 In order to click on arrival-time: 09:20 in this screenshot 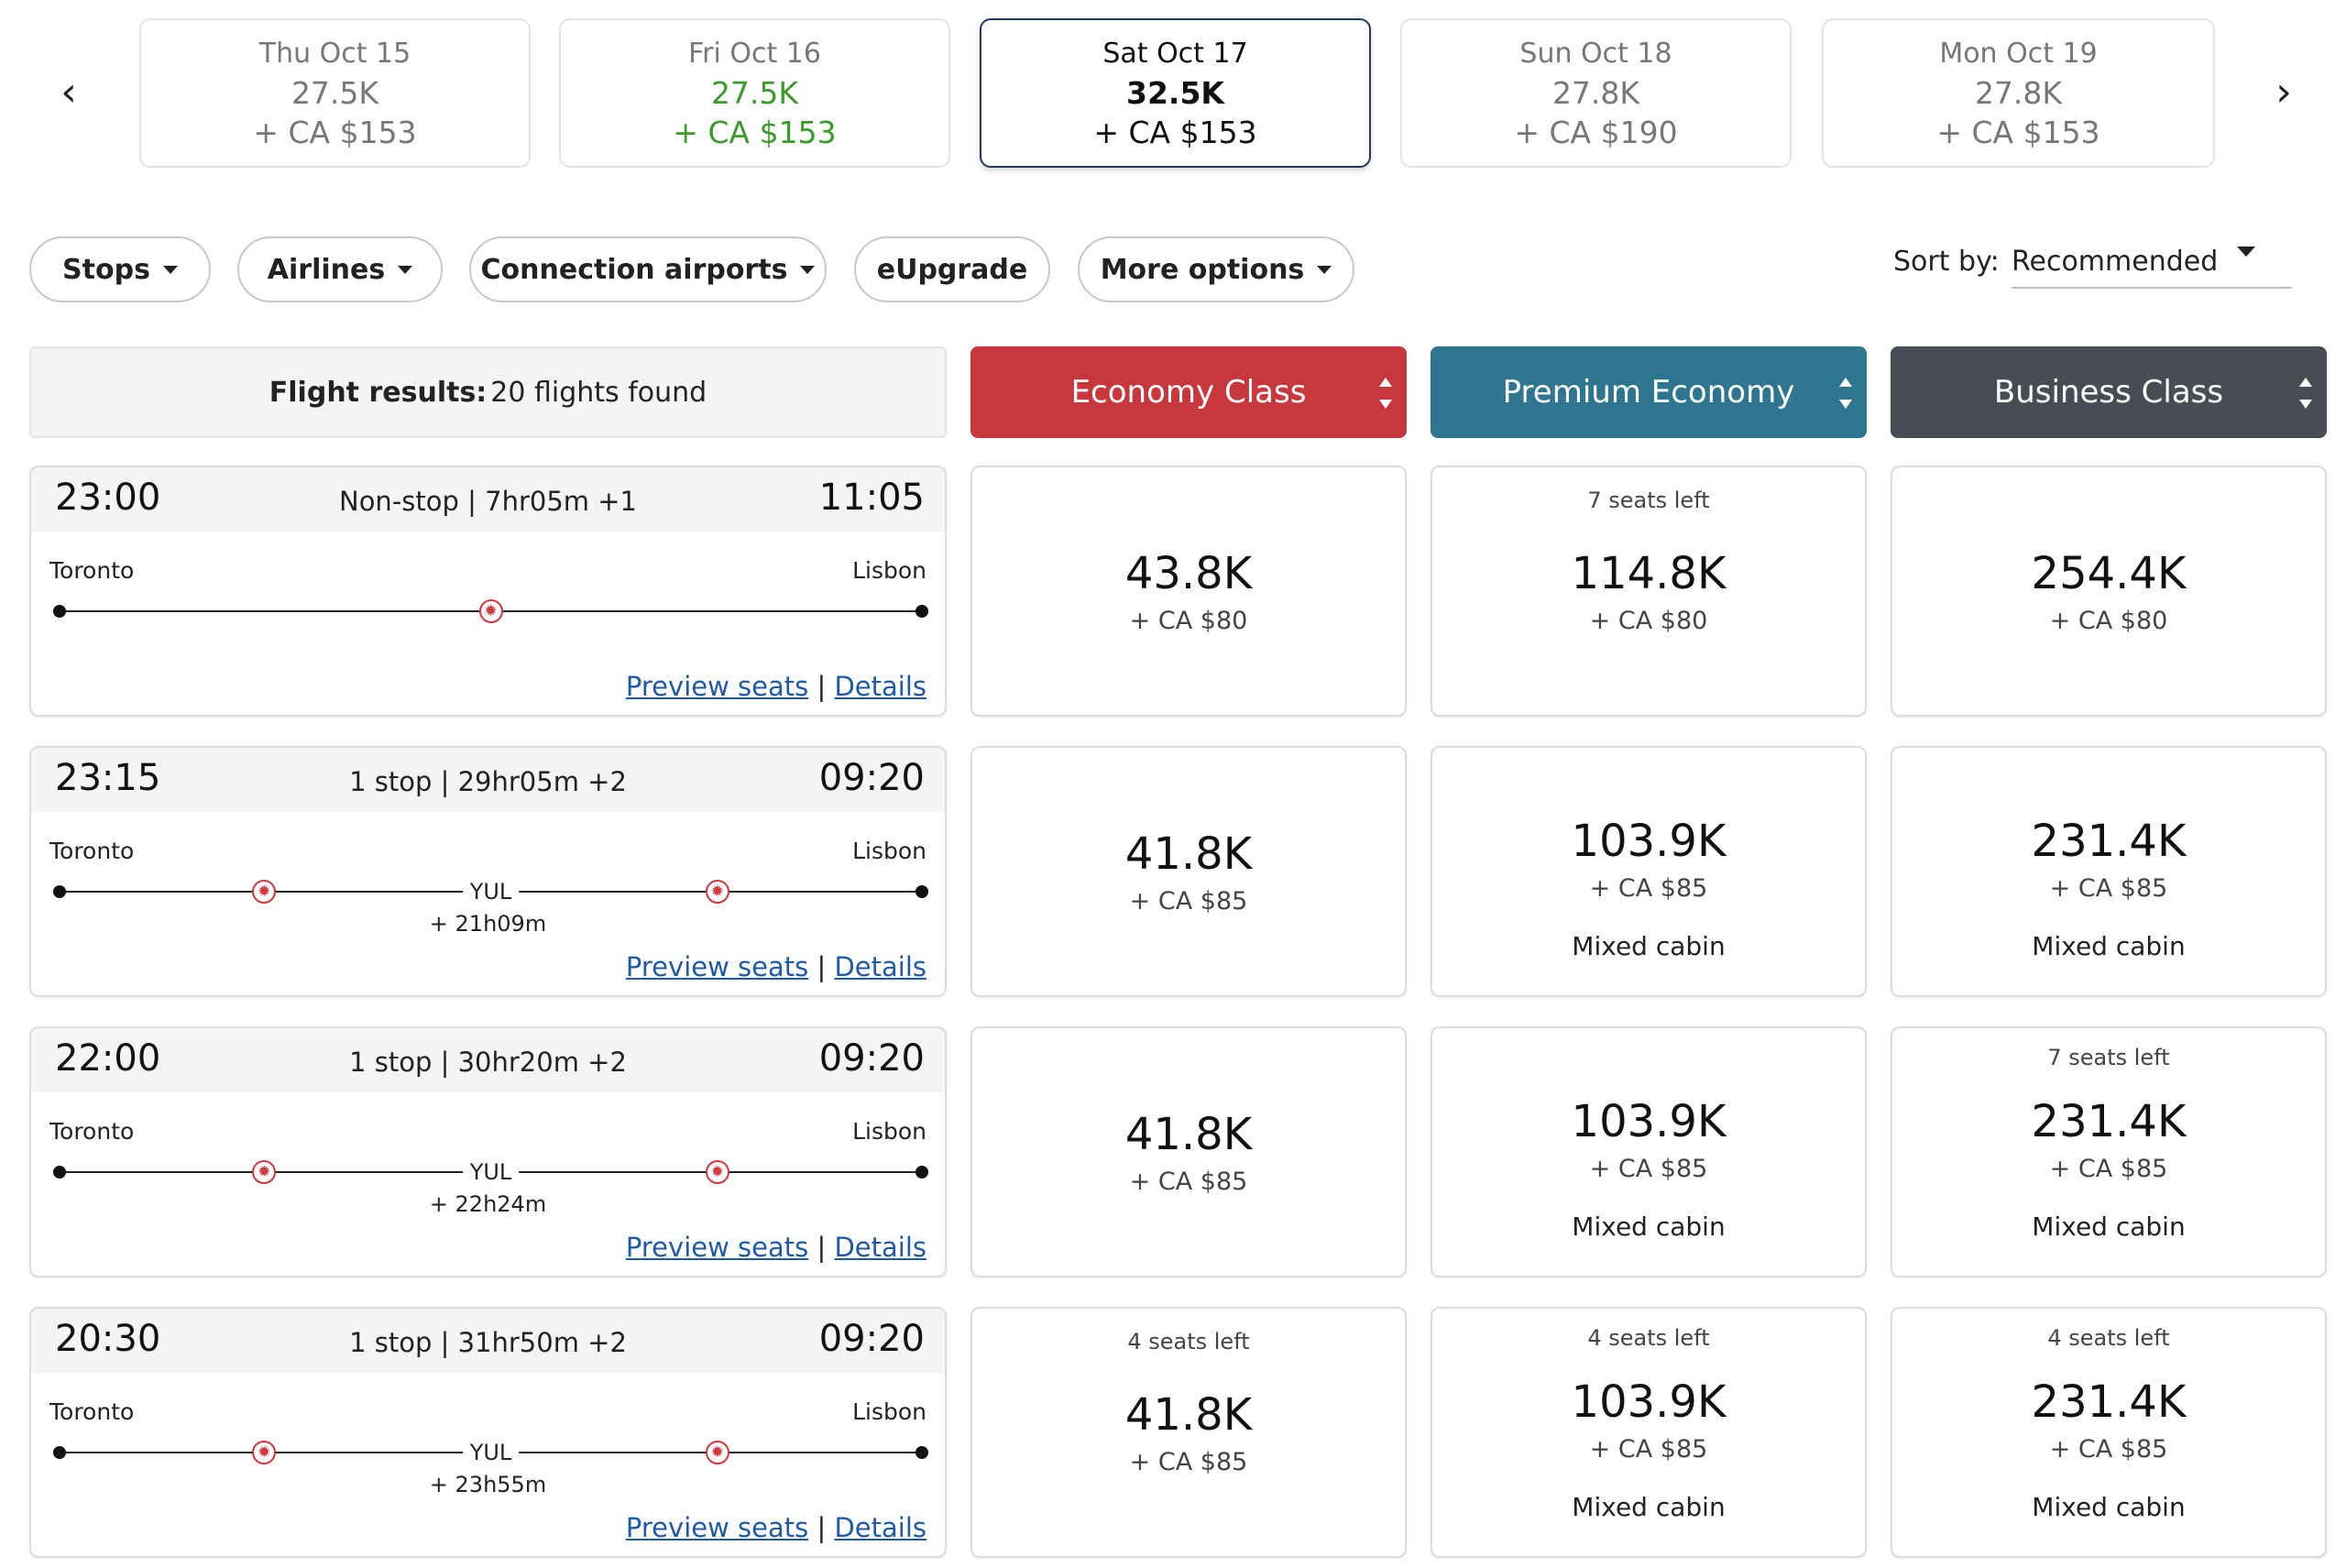, I will do `click(871, 1339)`.